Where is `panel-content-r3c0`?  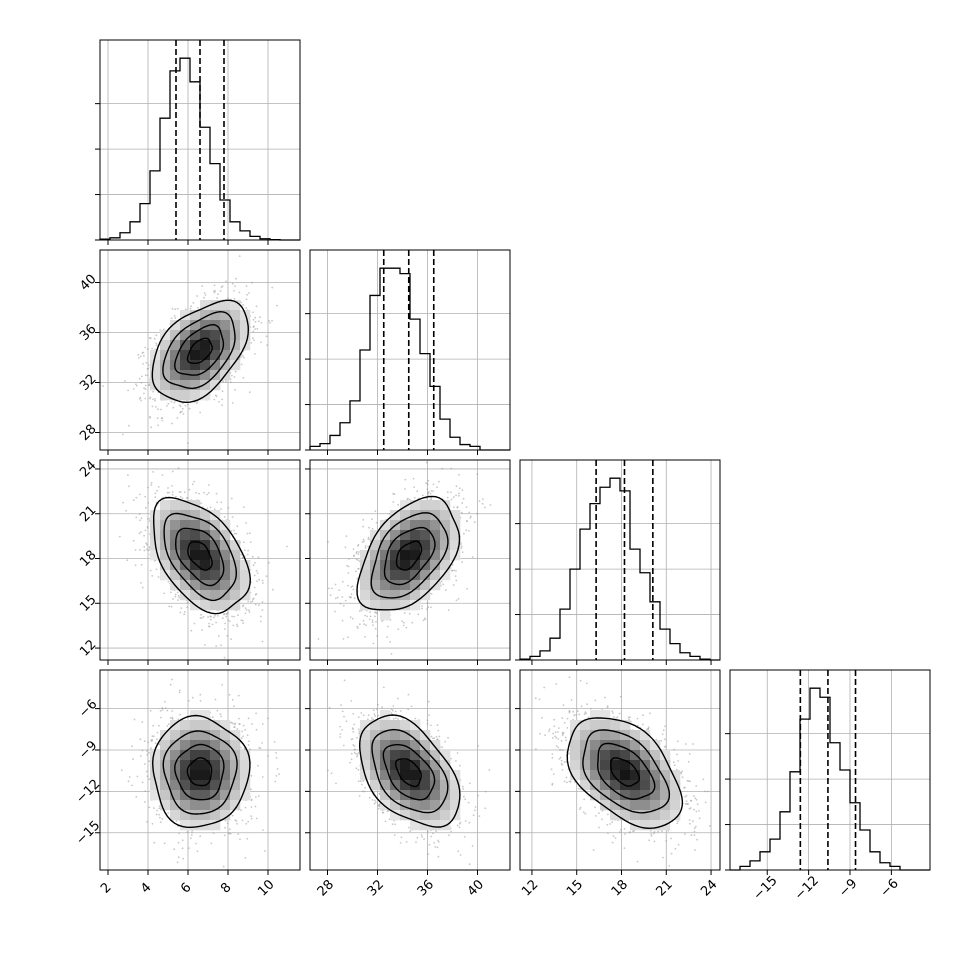 panel-content-r3c0 is located at coordinates (200, 773).